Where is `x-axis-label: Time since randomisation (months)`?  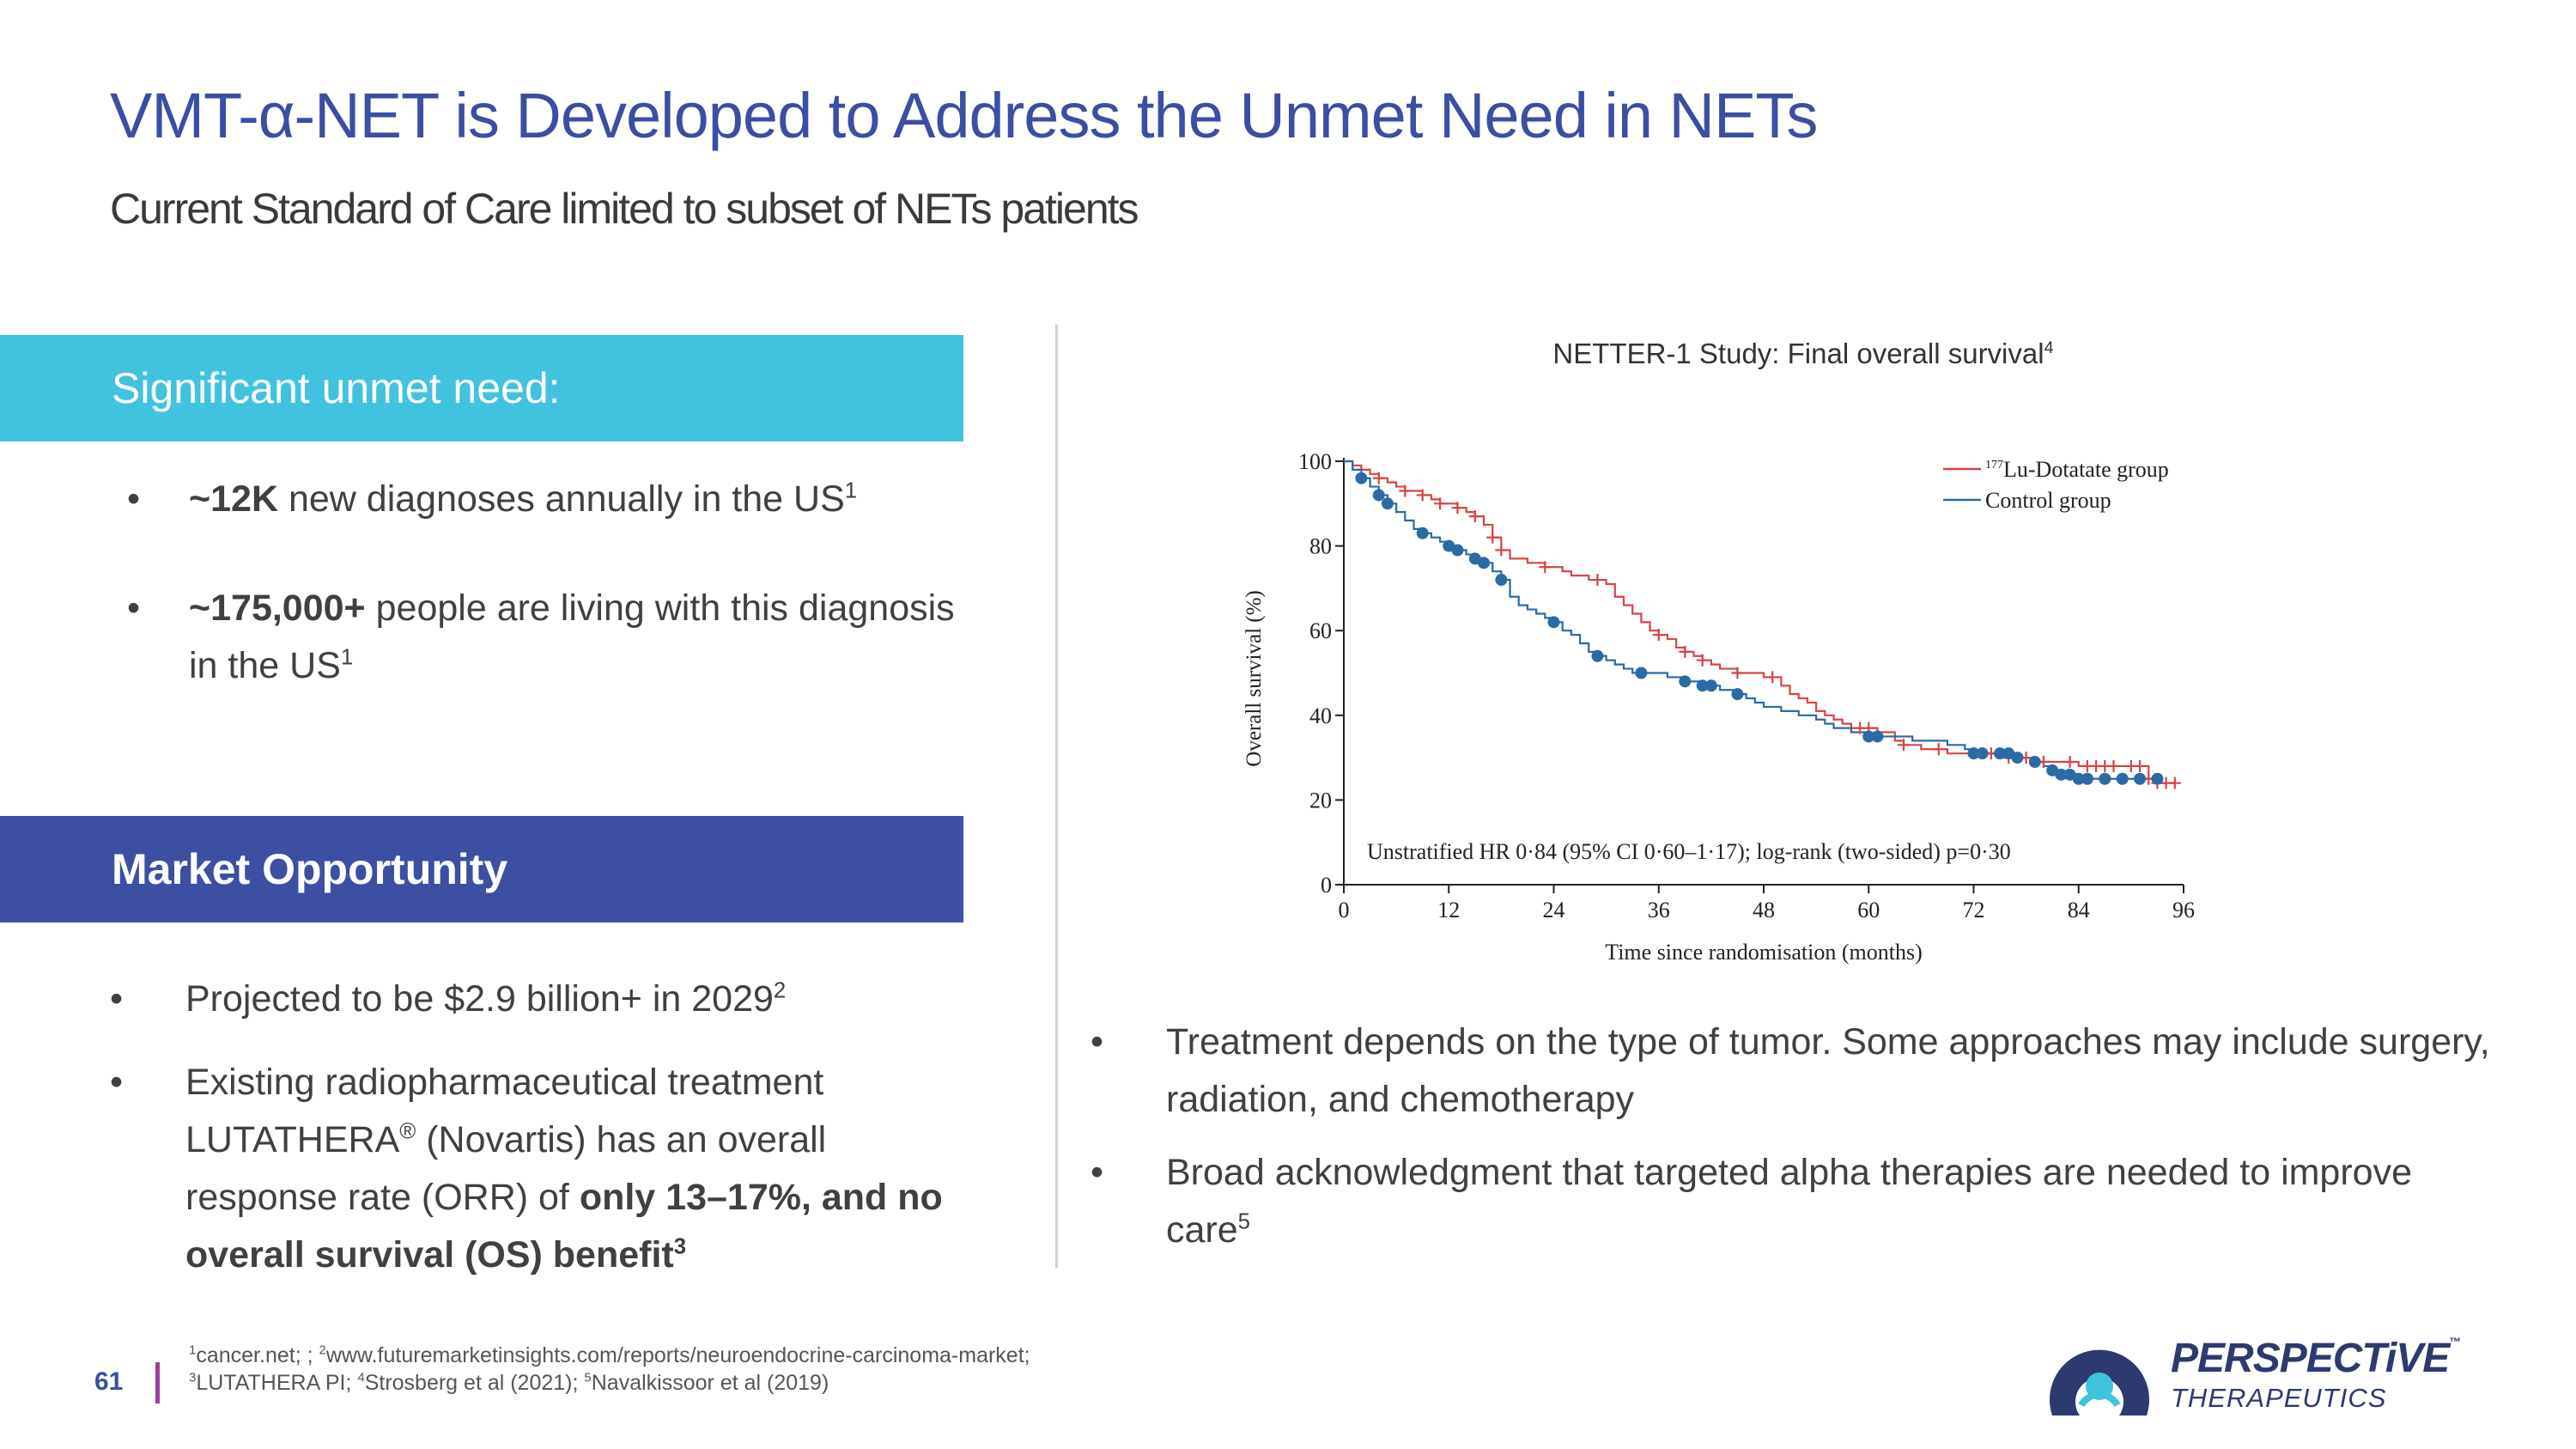
x-axis-label: Time since randomisation (months) is located at coordinates (1764, 953).